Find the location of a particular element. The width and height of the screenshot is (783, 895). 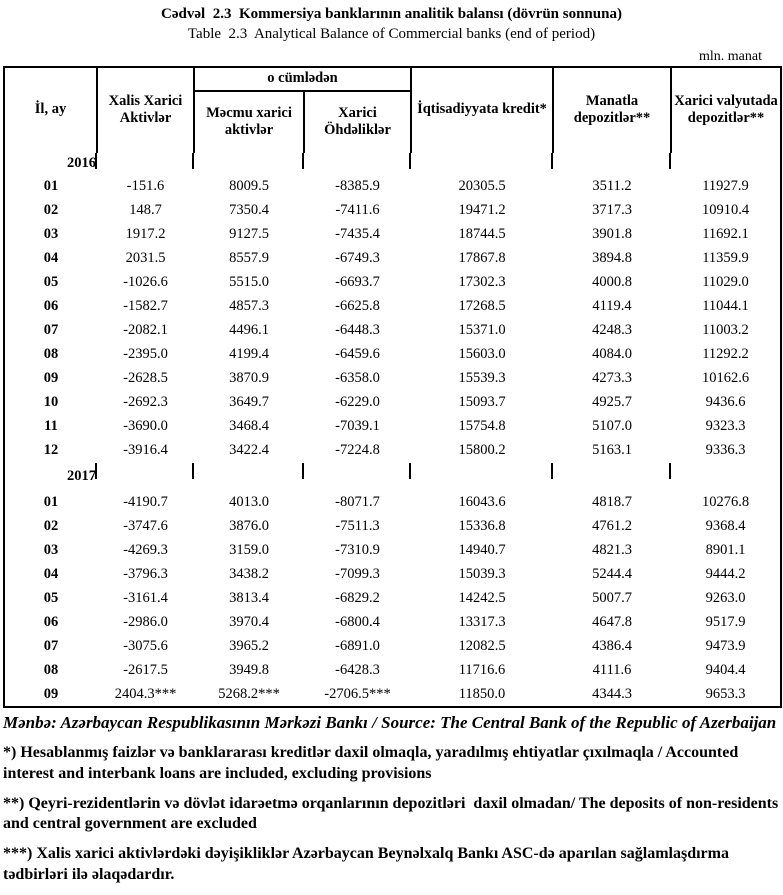

value-cell: -6800.4 is located at coordinates (357, 622).